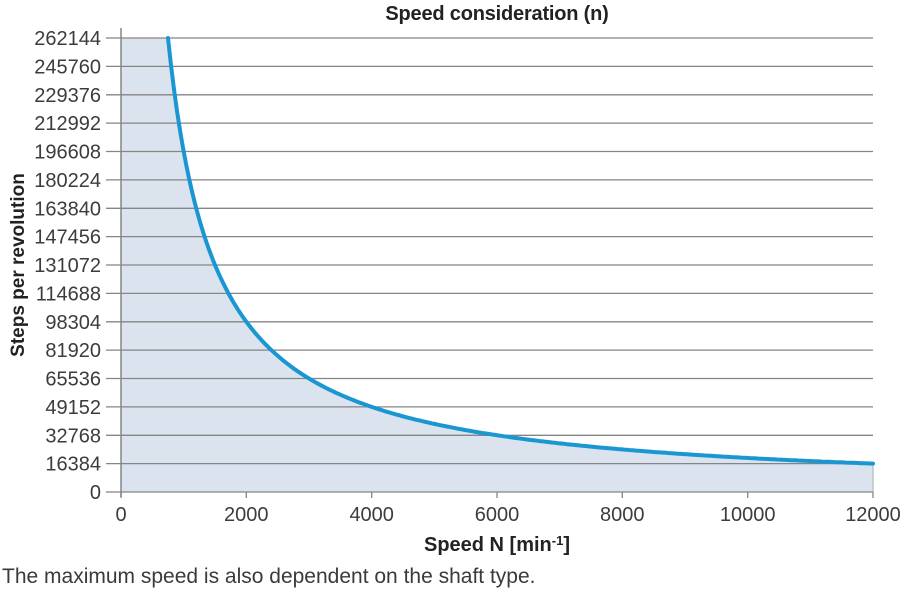 This screenshot has height=600, width=907. I want to click on x-axis-title-superscript: -1, so click(557, 540).